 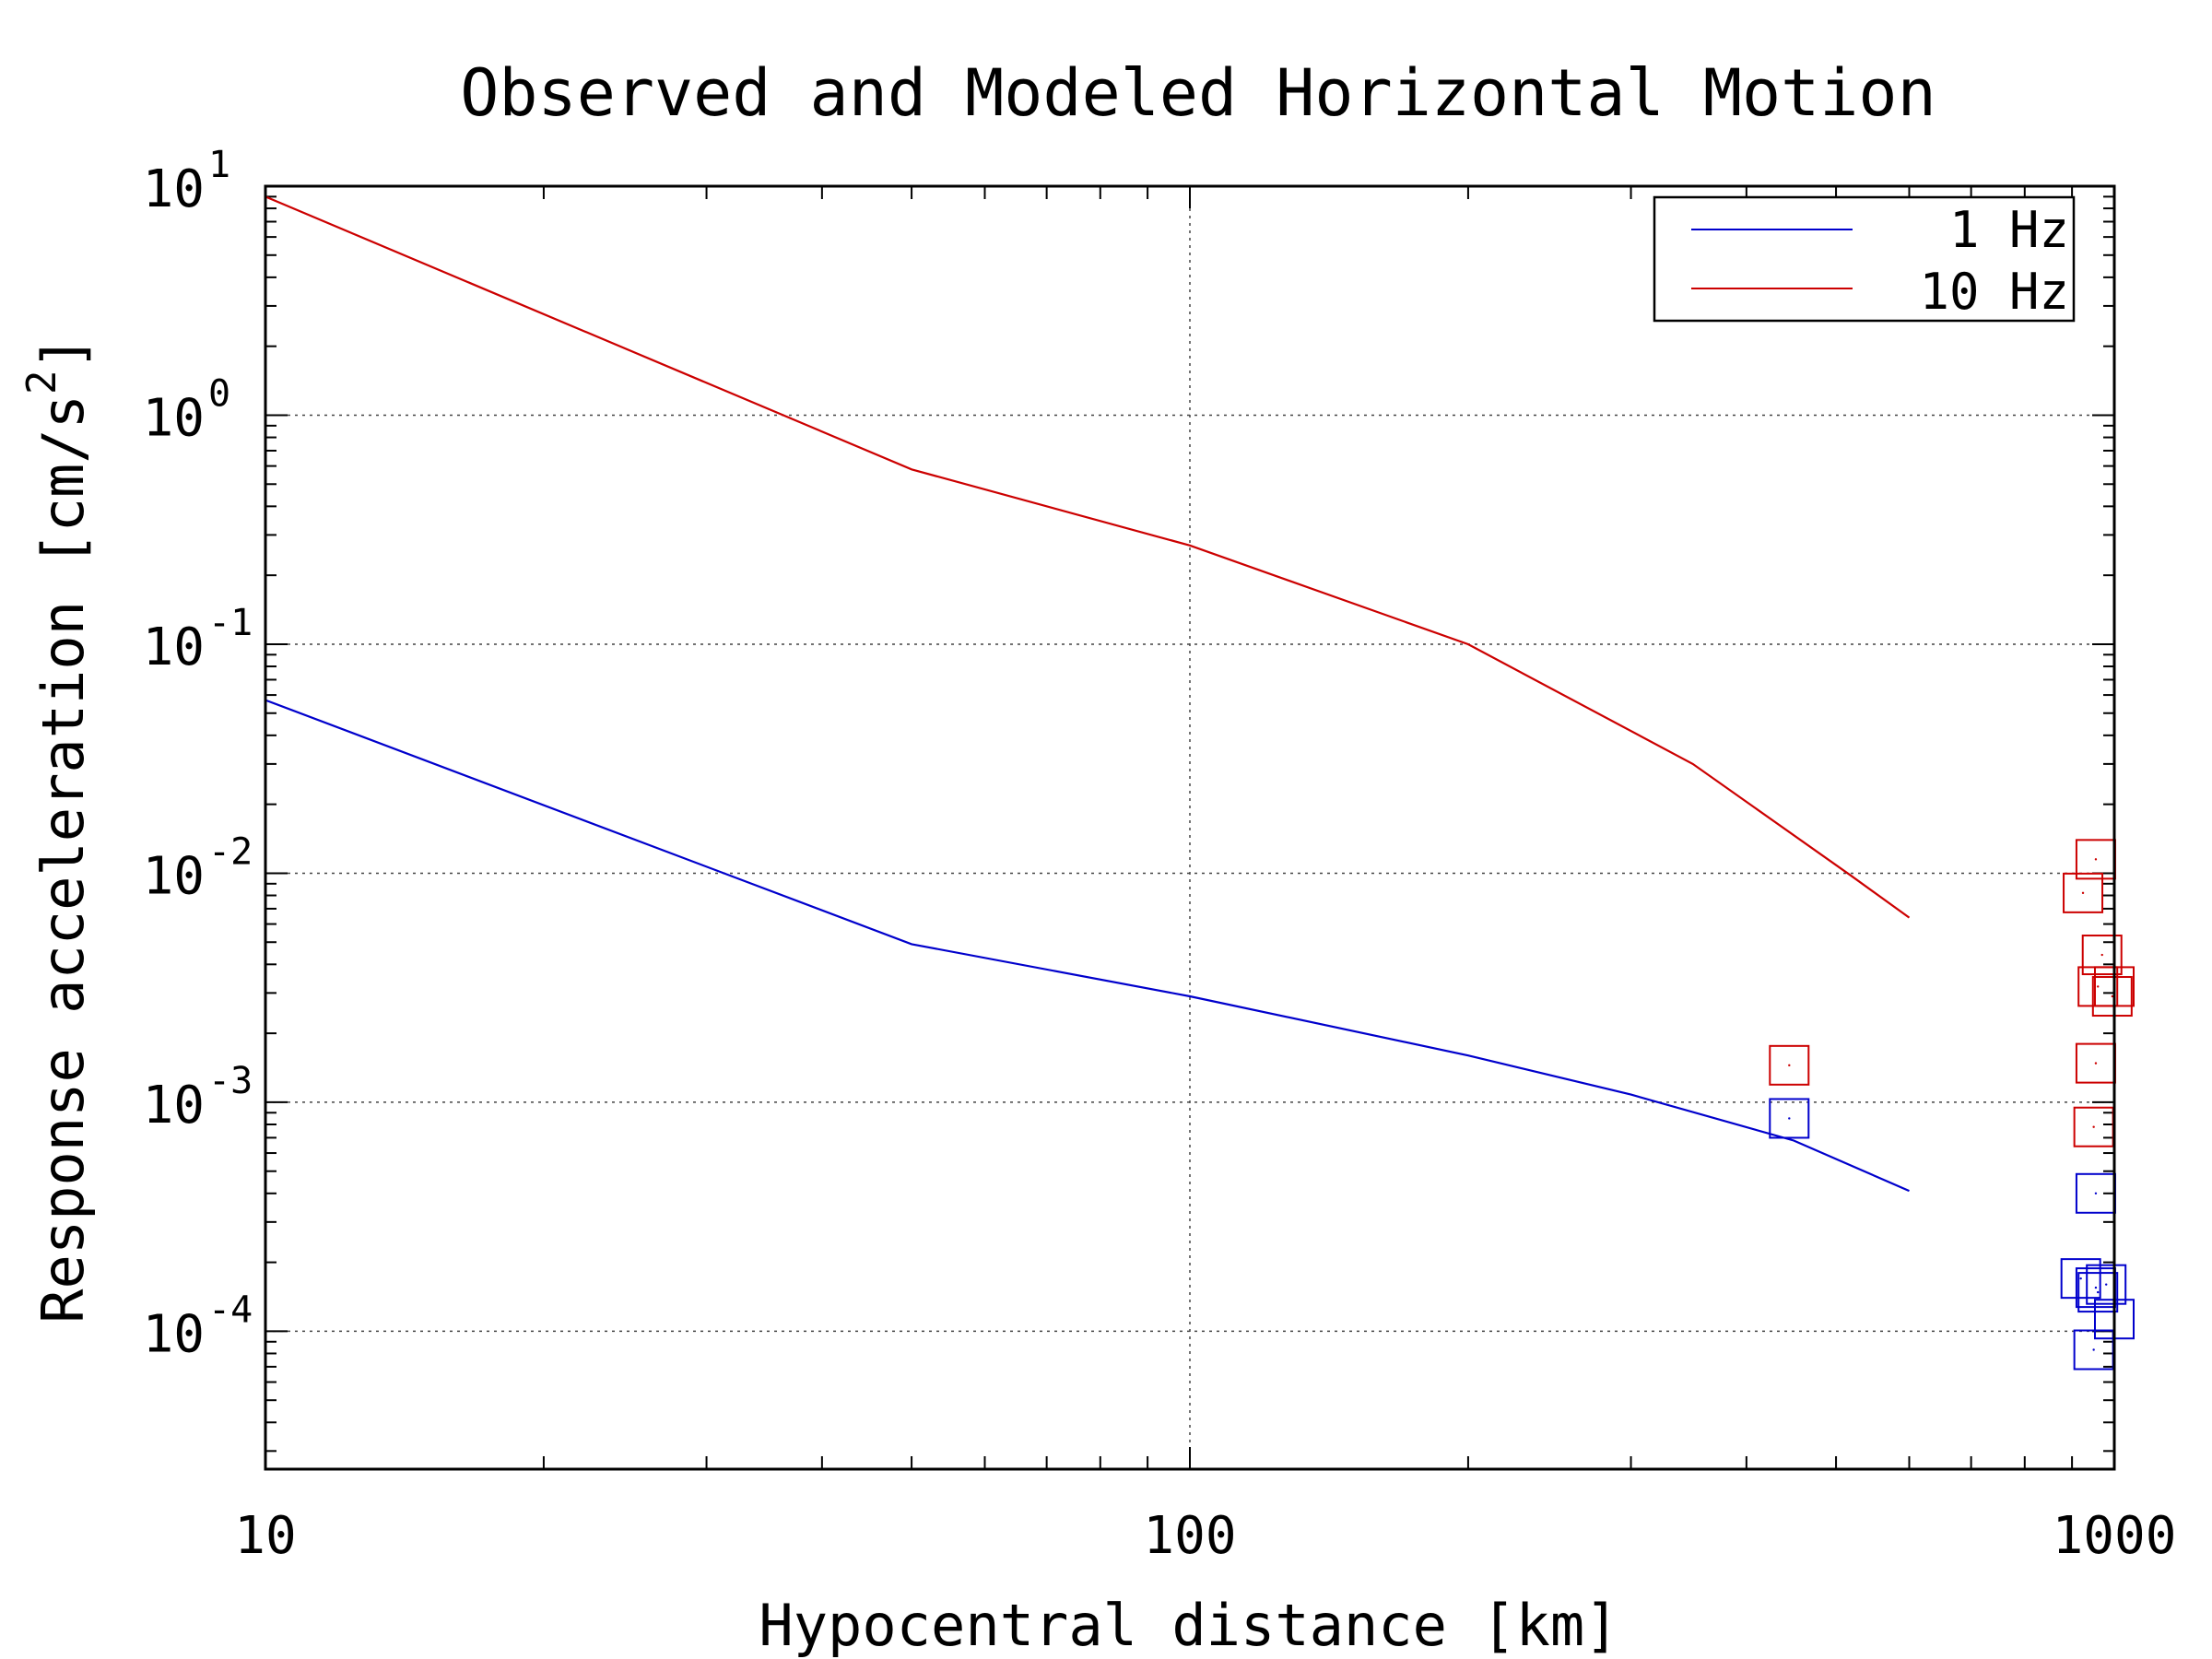 What do you see at coordinates (1994, 292) in the screenshot?
I see `legend-label-10hz: 10 Hz` at bounding box center [1994, 292].